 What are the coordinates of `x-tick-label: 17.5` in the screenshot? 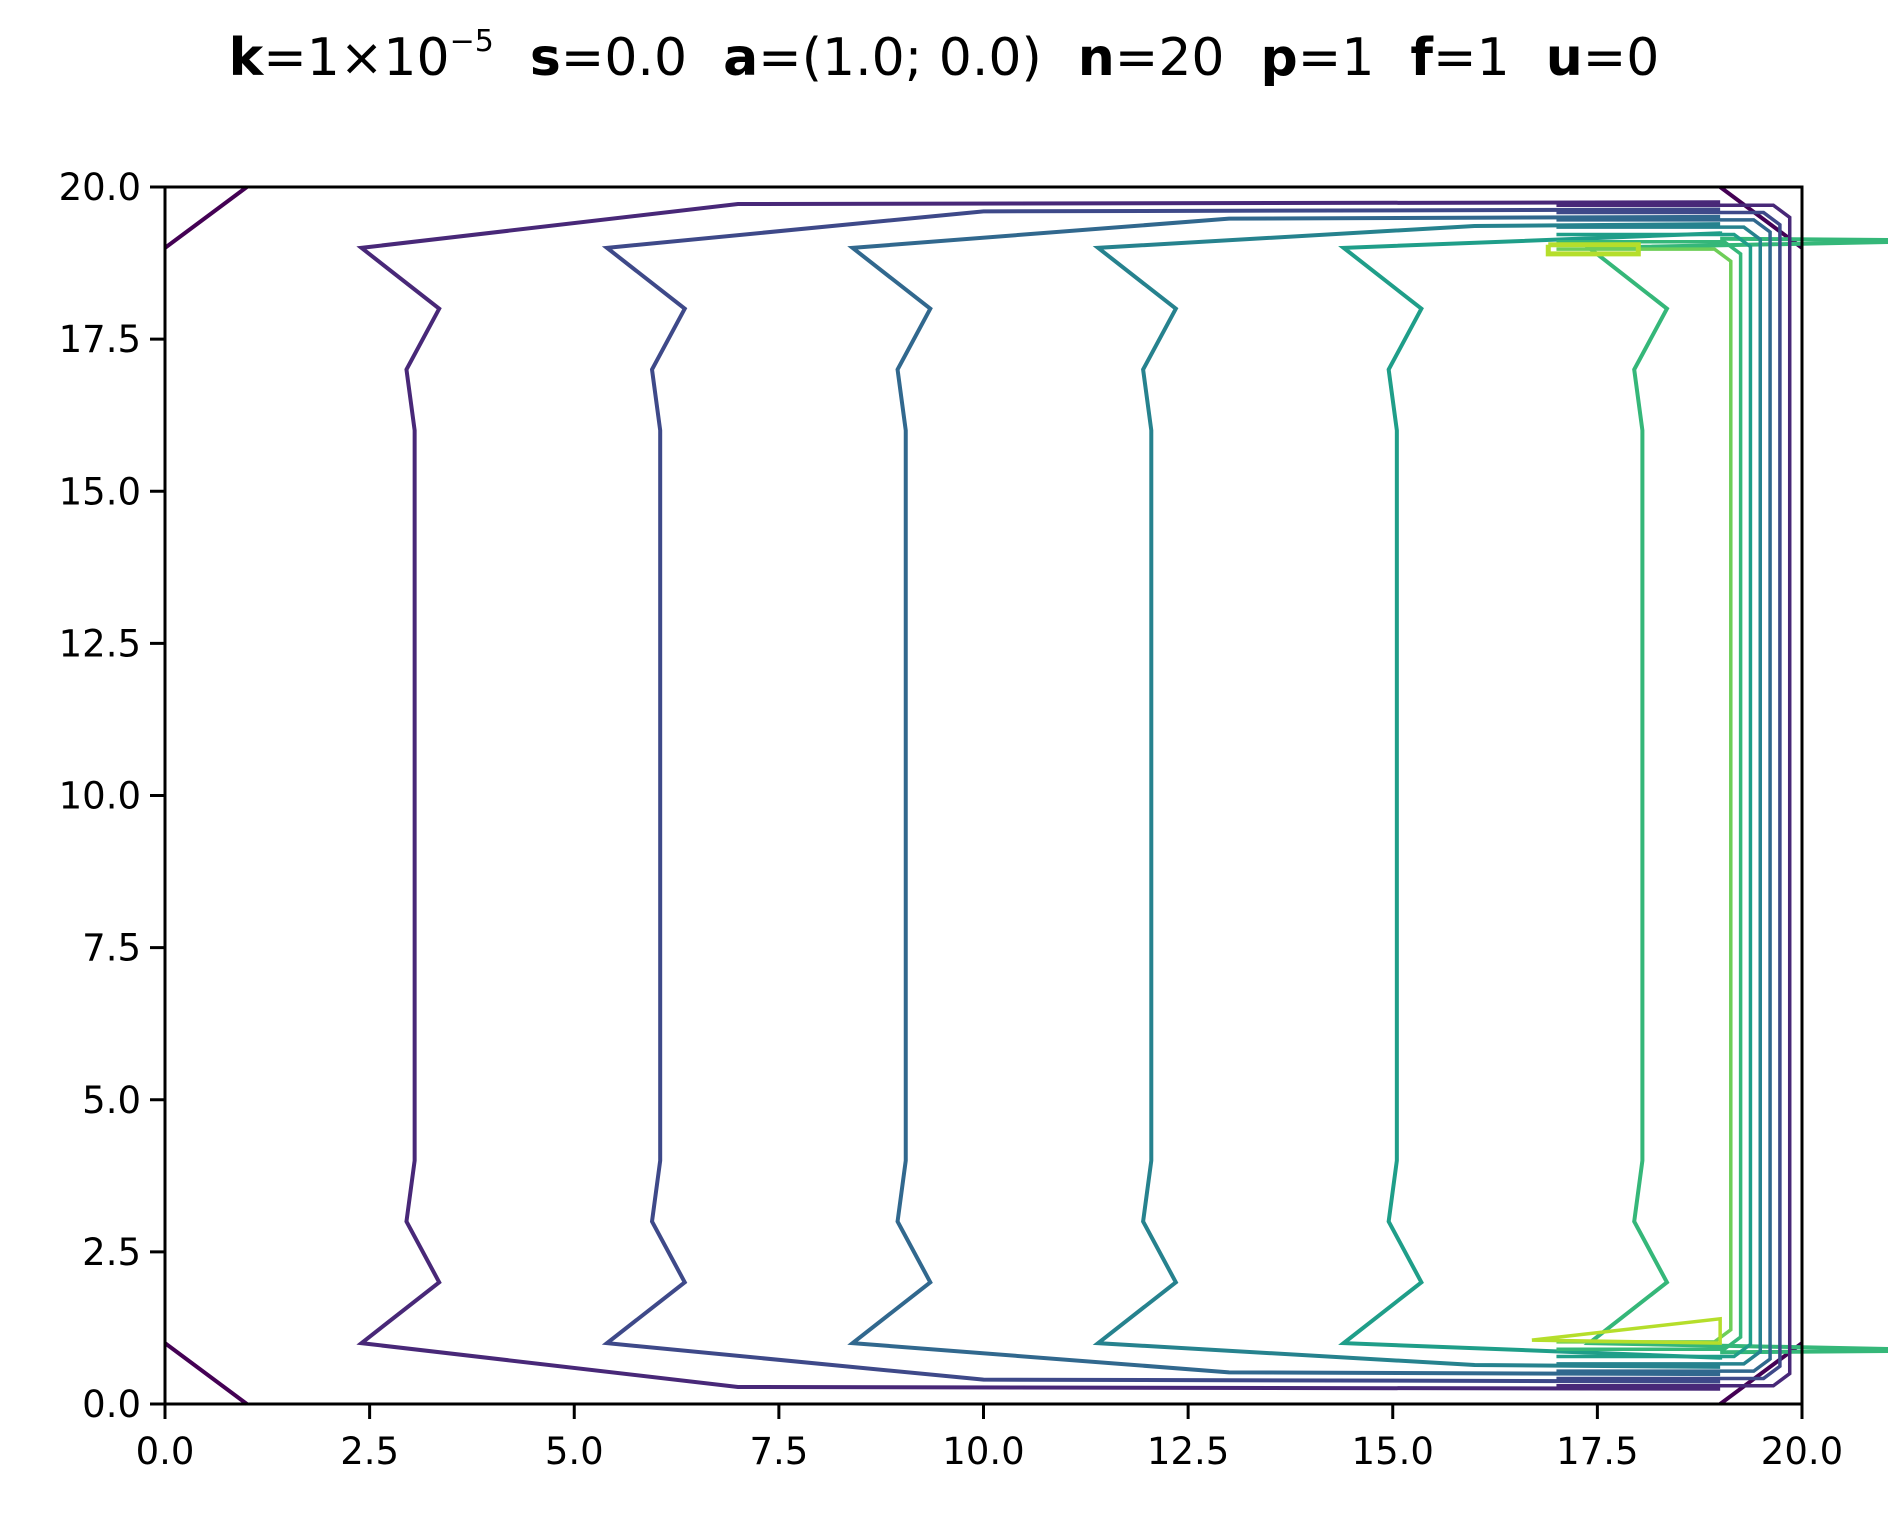 It's located at (1597, 1451).